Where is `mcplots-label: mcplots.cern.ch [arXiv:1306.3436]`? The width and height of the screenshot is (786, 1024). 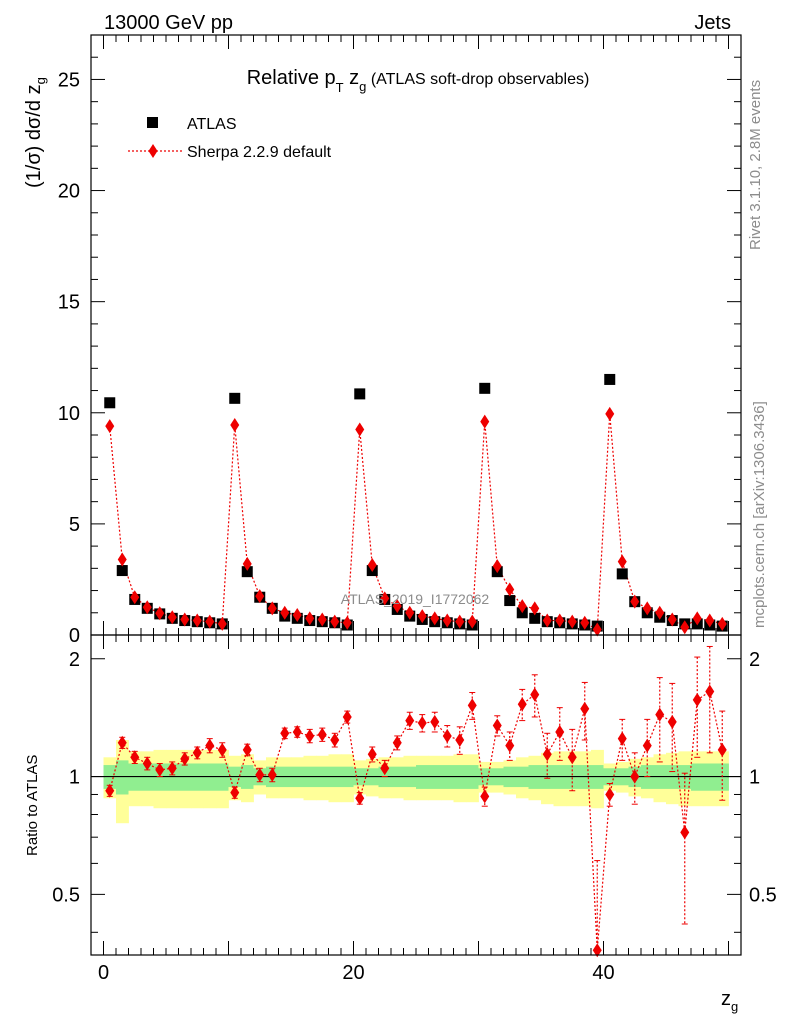
mcplots-label: mcplots.cern.ch [arXiv:1306.3436] is located at coordinates (759, 514).